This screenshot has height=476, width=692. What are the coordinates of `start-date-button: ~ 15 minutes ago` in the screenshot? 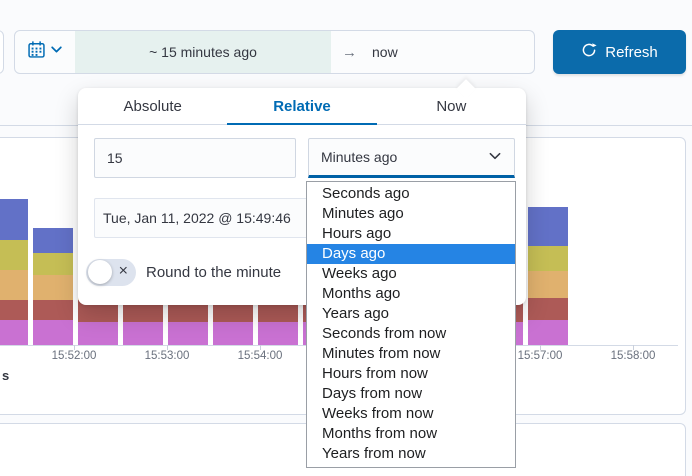 It's located at (203, 52).